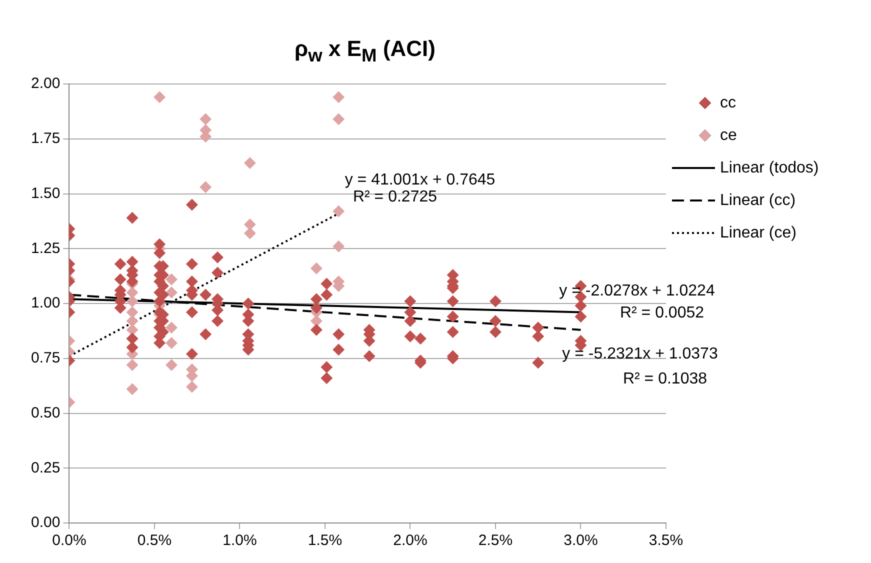  I want to click on y-tick-label: 0.75, so click(45, 358).